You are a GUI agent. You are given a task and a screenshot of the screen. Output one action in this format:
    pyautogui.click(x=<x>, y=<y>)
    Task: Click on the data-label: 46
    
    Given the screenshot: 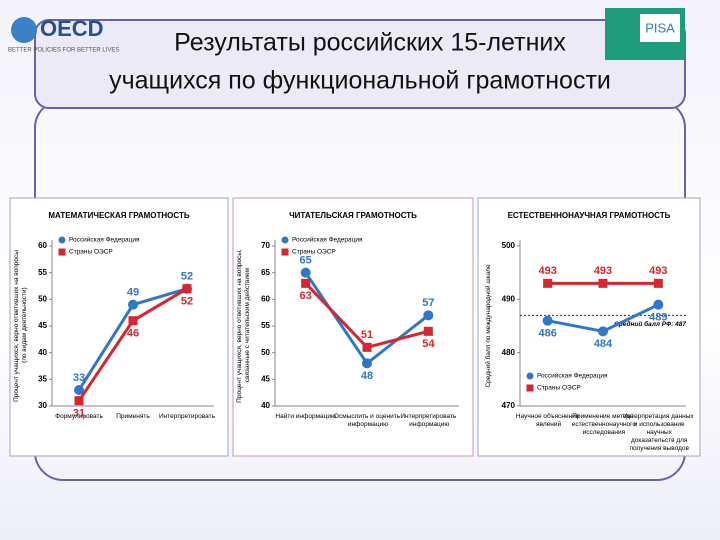 What is the action you would take?
    pyautogui.click(x=133, y=334)
    